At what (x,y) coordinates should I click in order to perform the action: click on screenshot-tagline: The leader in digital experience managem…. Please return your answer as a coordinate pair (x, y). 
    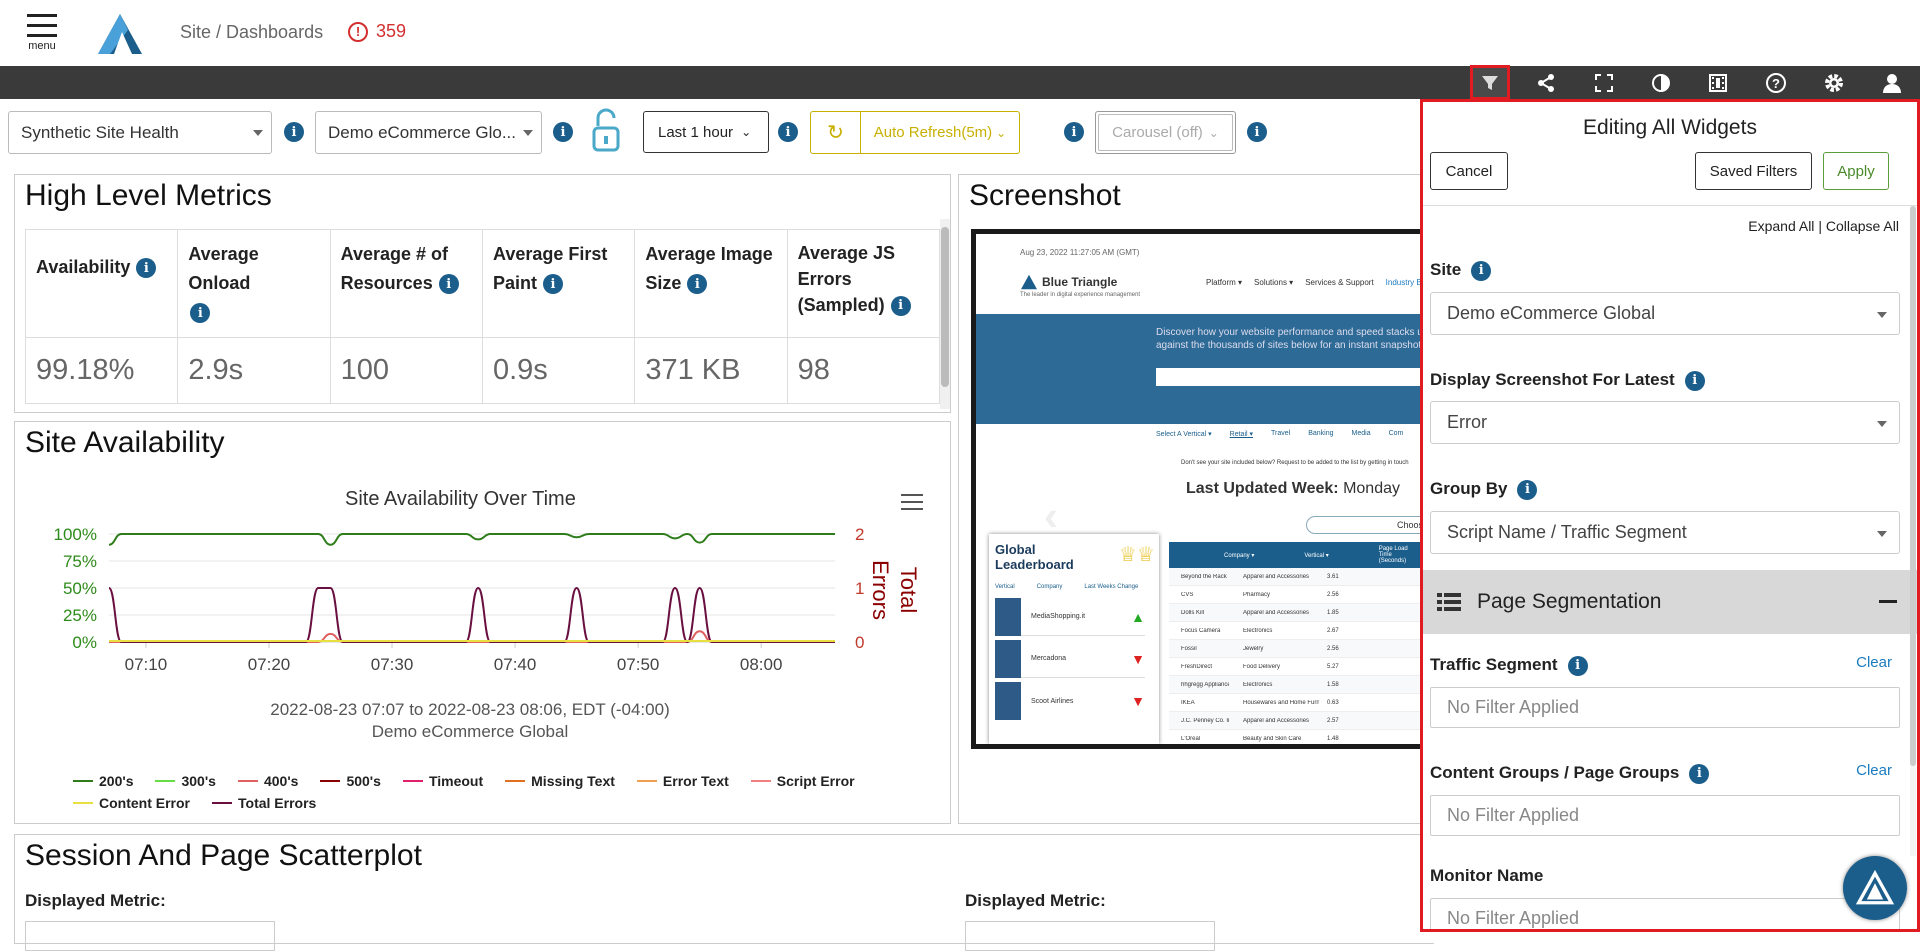
    Looking at the image, I should click on (1080, 295).